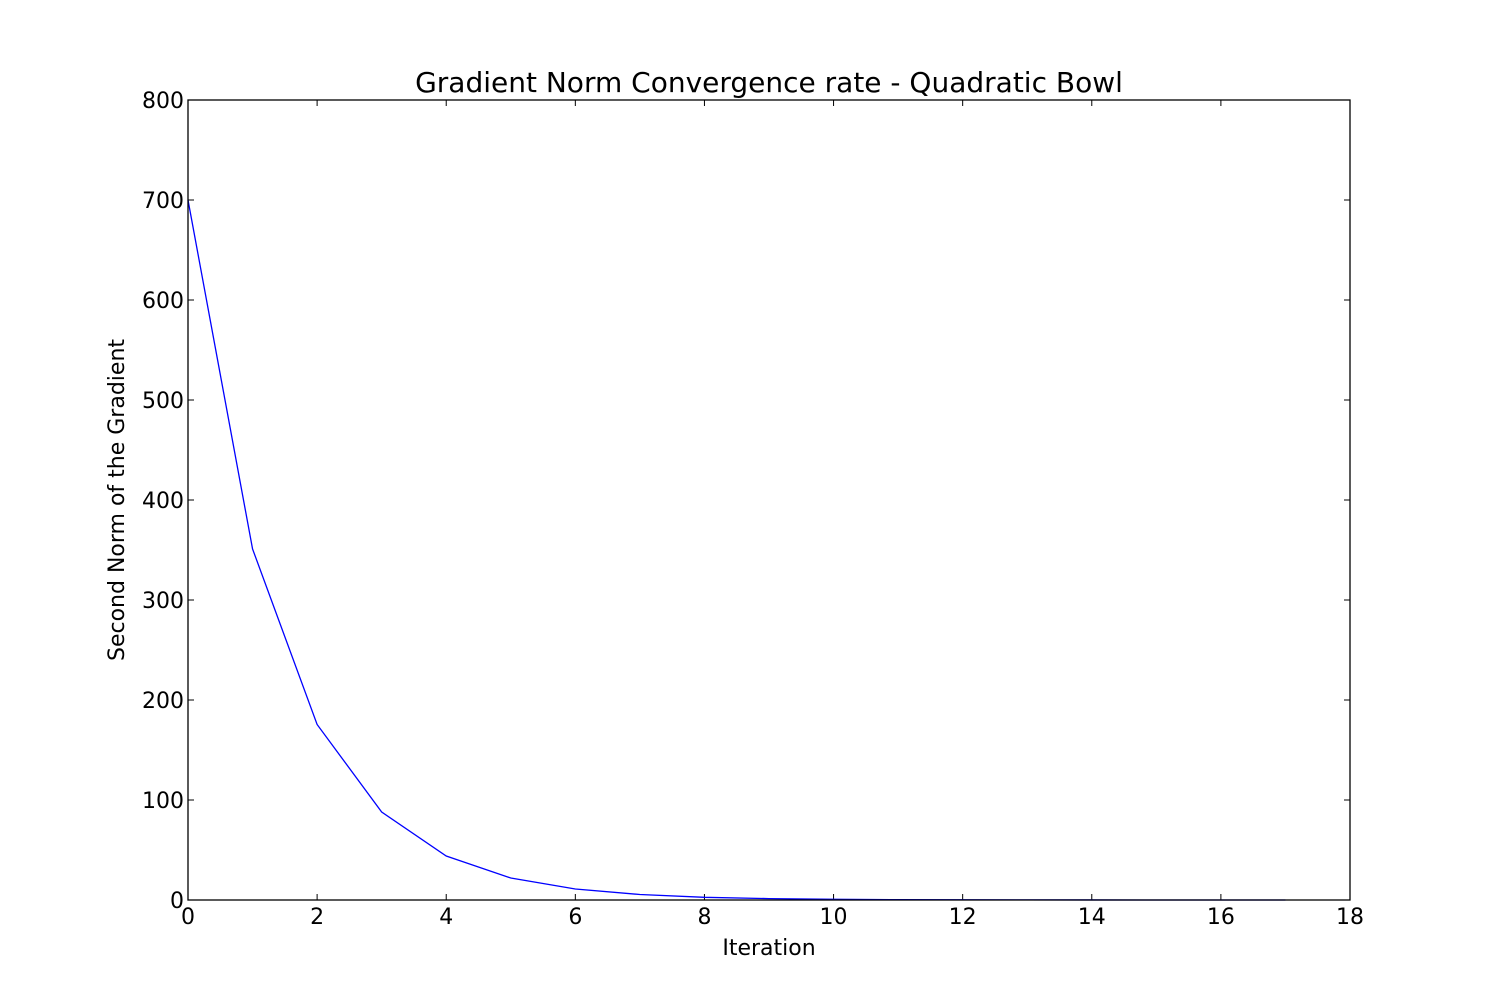 The height and width of the screenshot is (1000, 1500). What do you see at coordinates (117, 500) in the screenshot?
I see `y-axis-label: Second Norm of the Gradient` at bounding box center [117, 500].